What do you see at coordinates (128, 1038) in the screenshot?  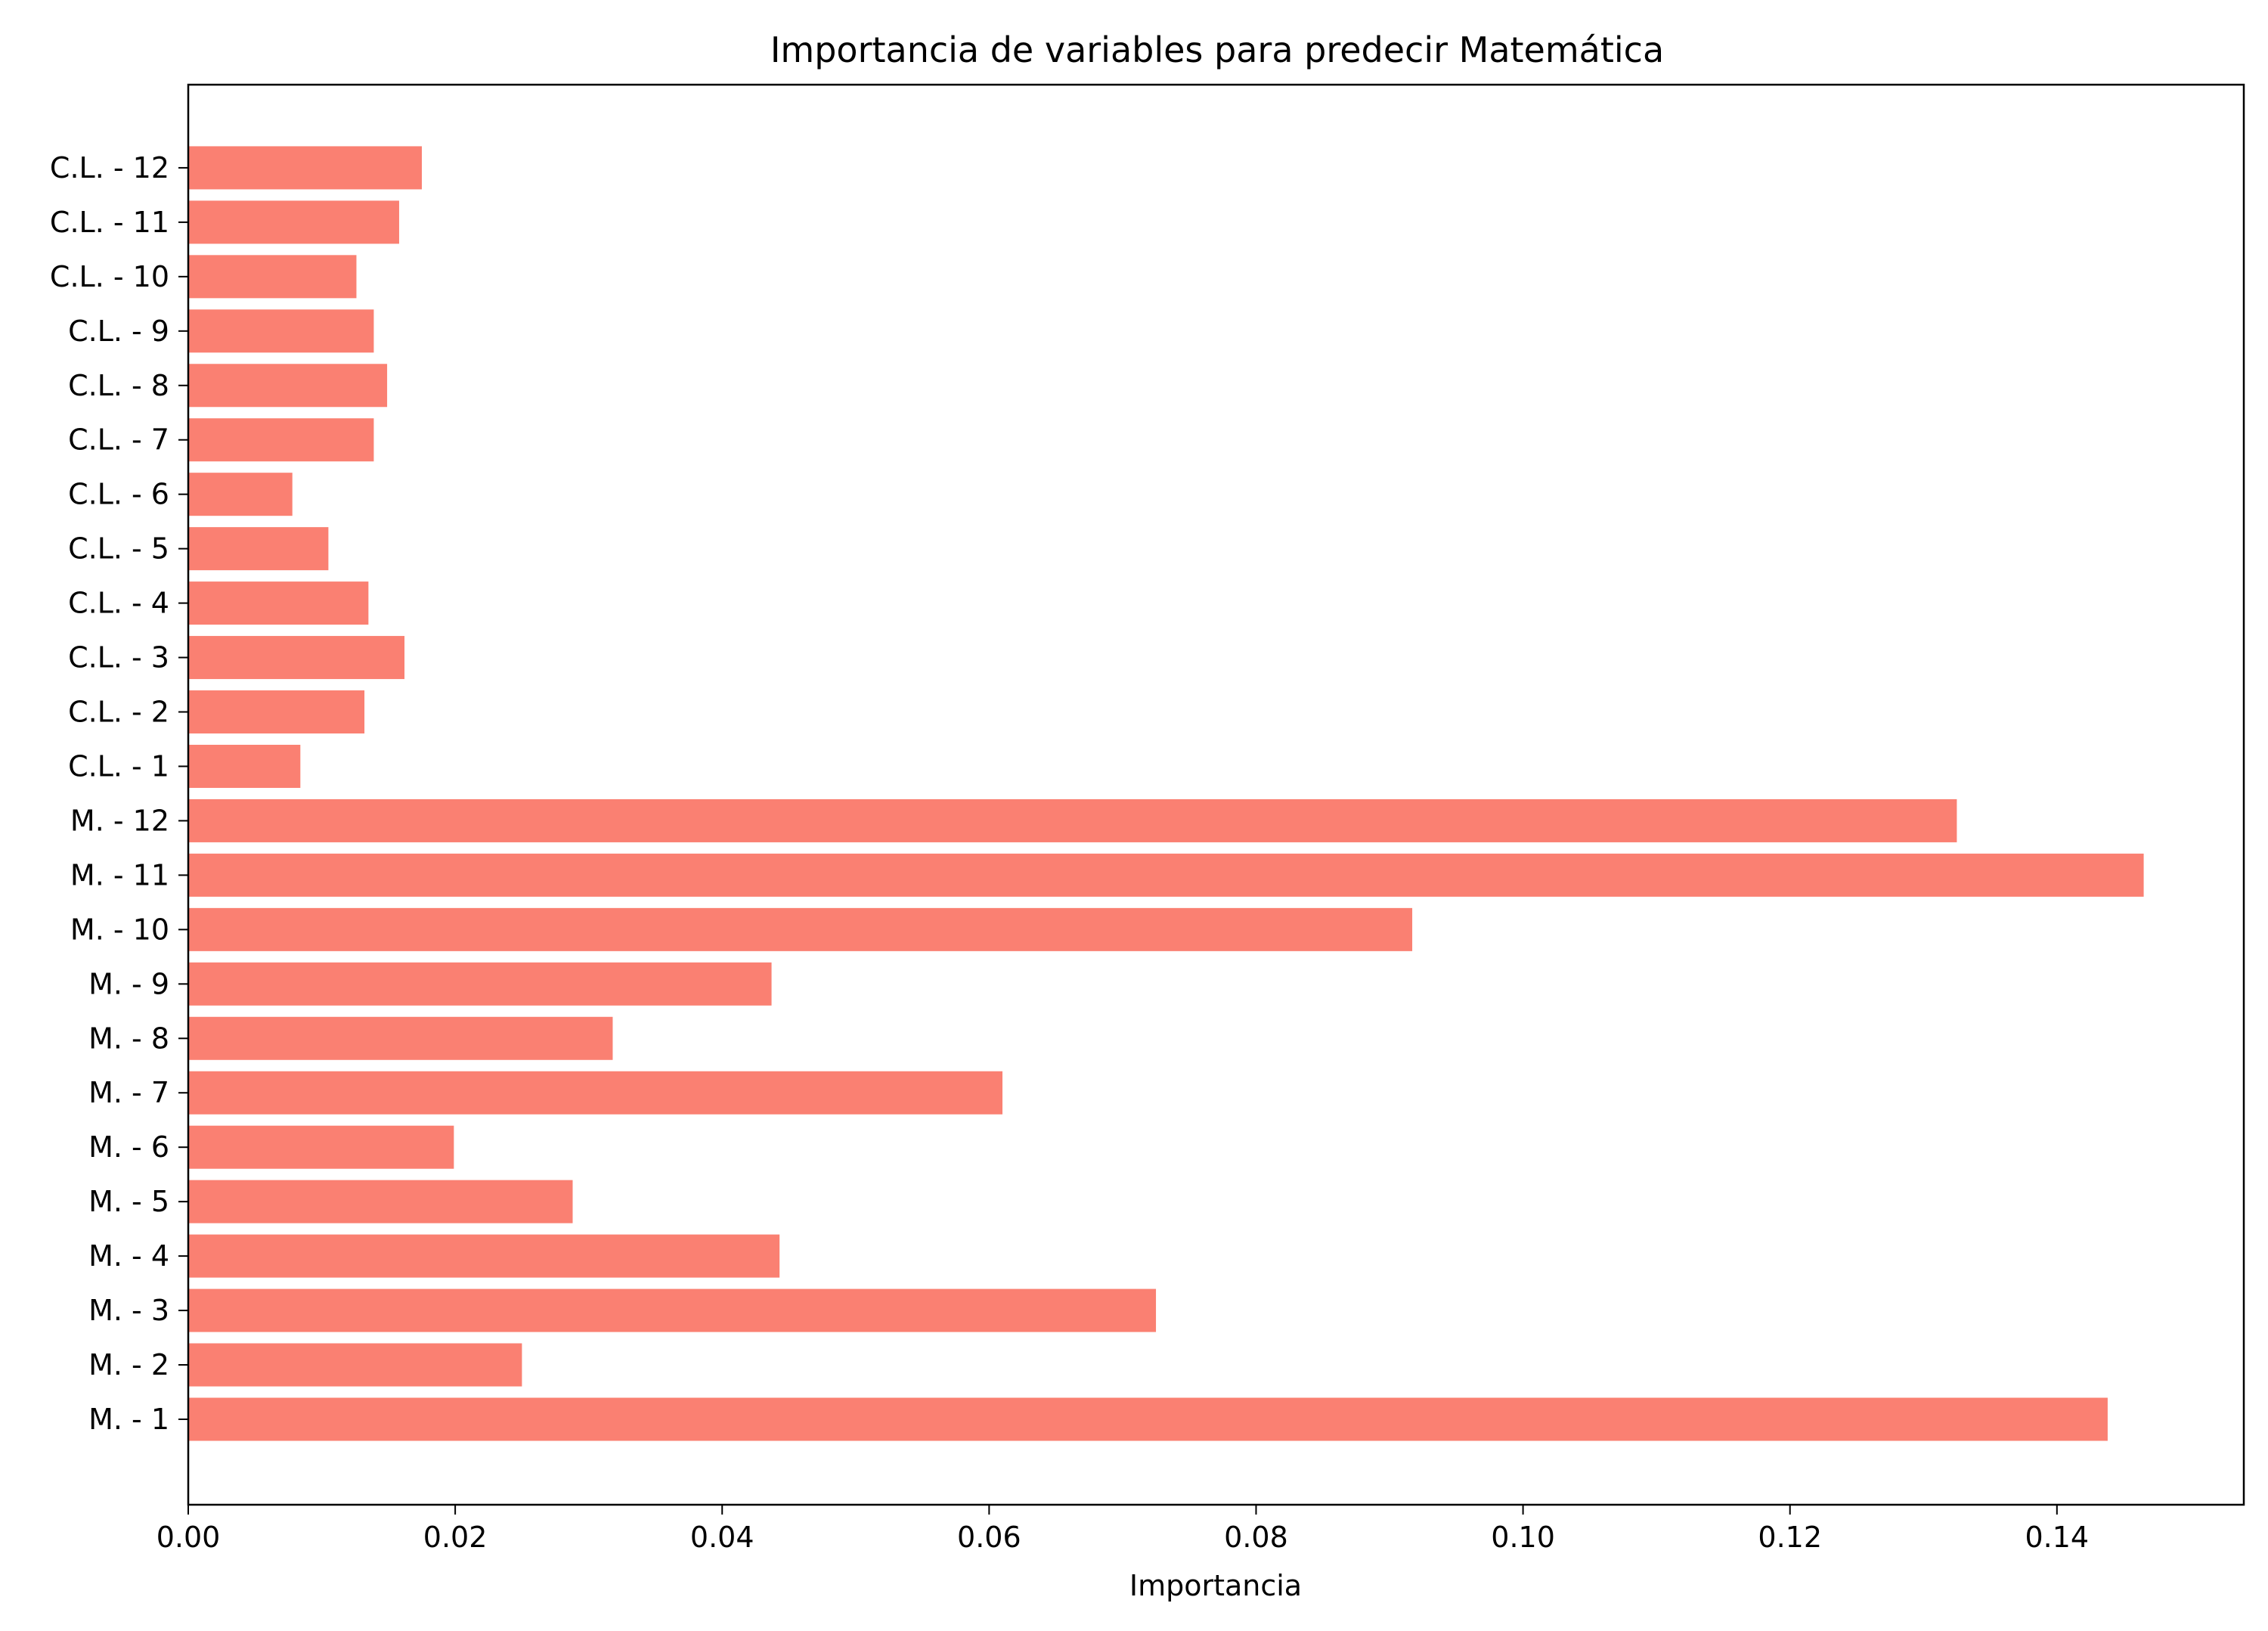 I see `y-tick-label: M. - 8` at bounding box center [128, 1038].